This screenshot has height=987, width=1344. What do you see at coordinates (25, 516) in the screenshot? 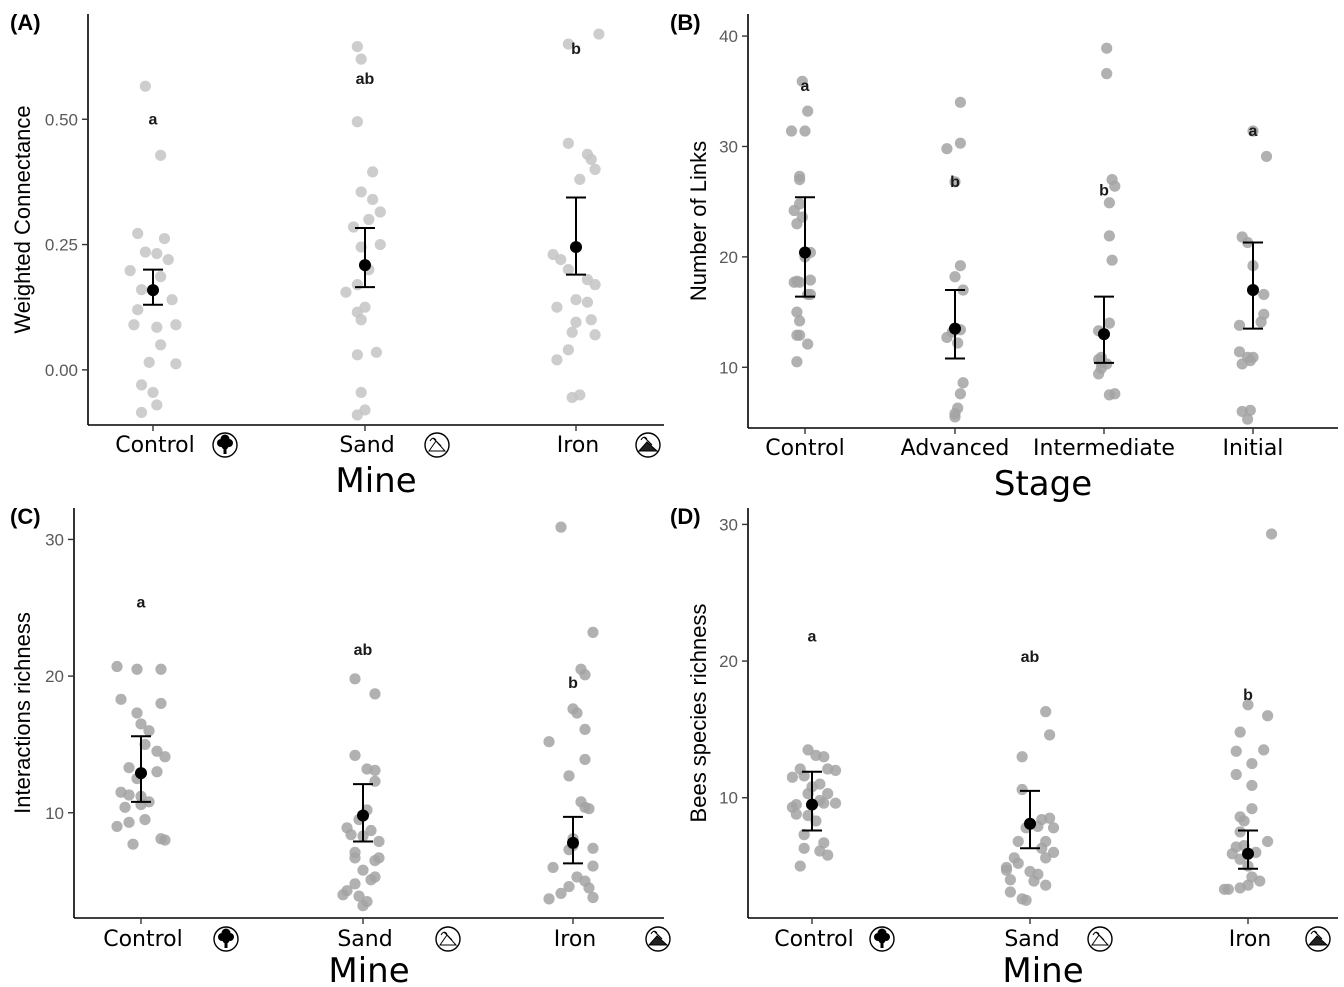
I see `panel-label: (C)` at bounding box center [25, 516].